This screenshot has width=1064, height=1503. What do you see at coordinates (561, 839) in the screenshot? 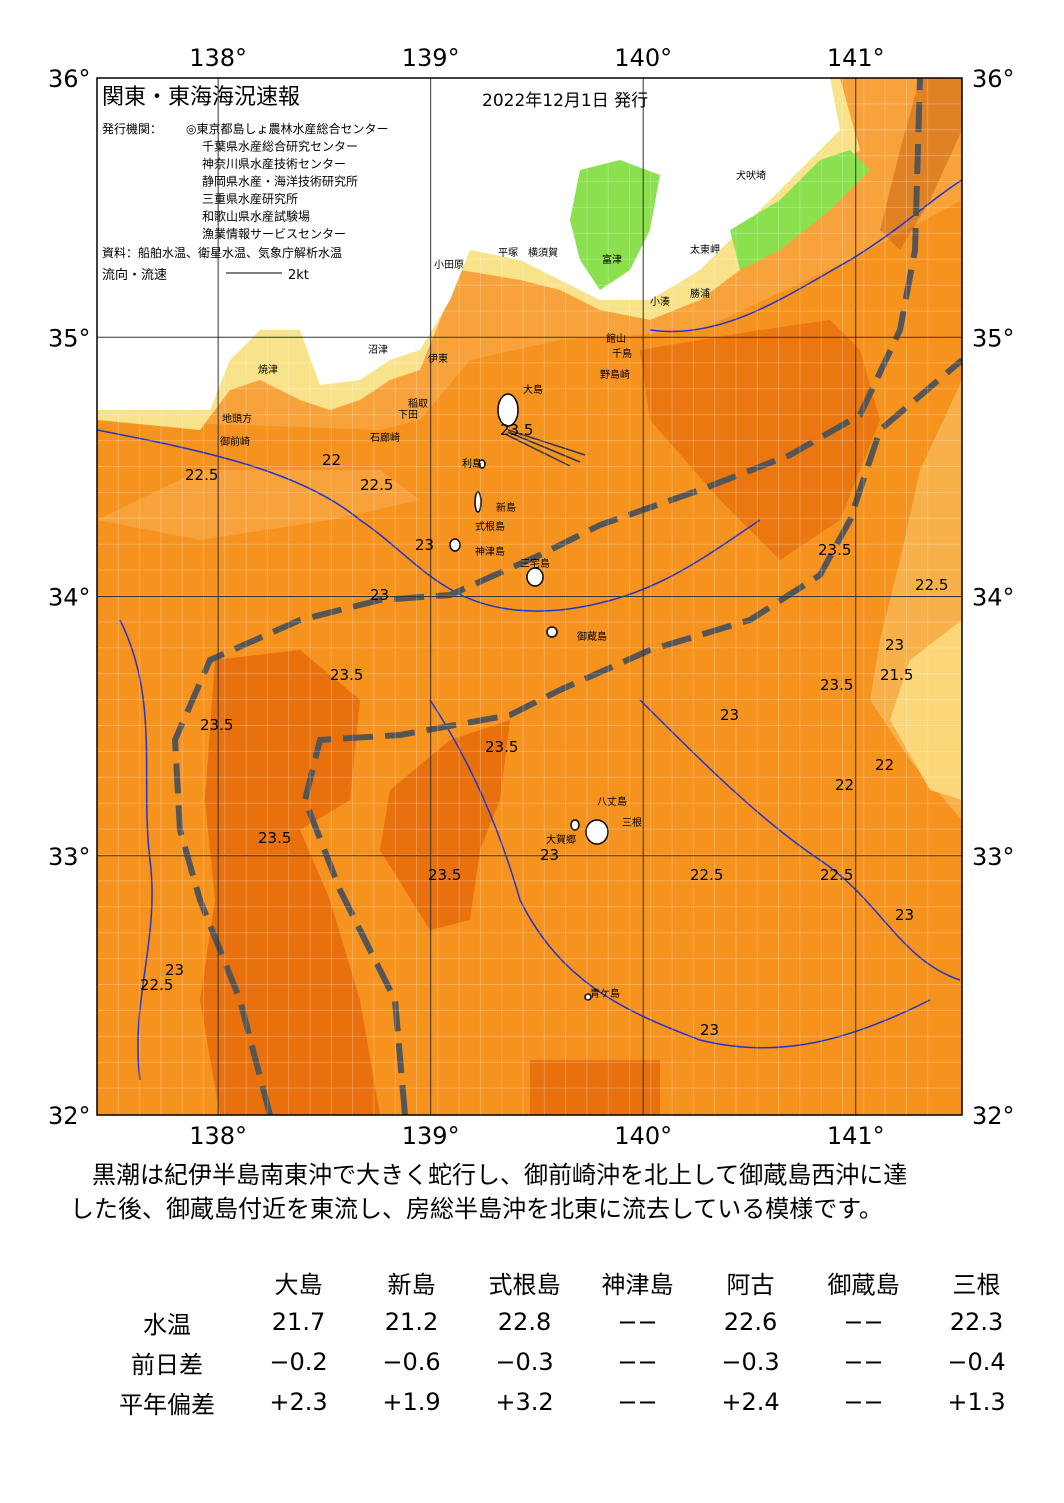
I see `place-name: 大賀郷` at bounding box center [561, 839].